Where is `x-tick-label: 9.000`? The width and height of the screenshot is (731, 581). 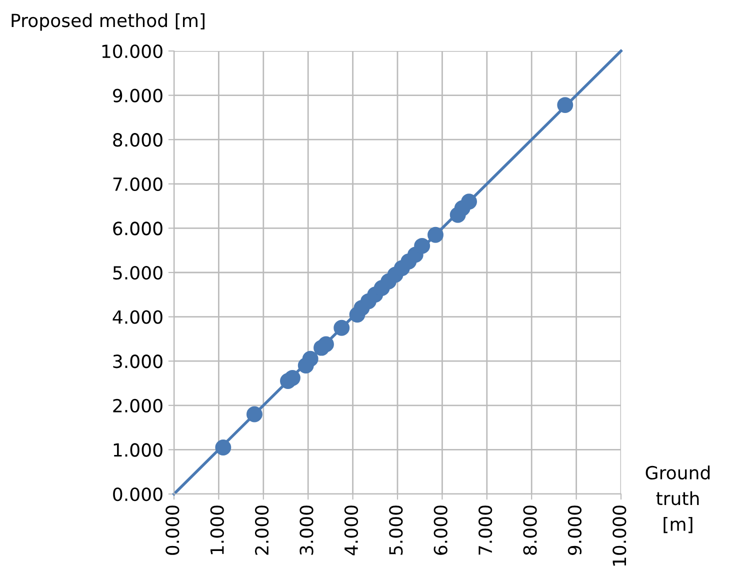 x-tick-label: 9.000 is located at coordinates (575, 530).